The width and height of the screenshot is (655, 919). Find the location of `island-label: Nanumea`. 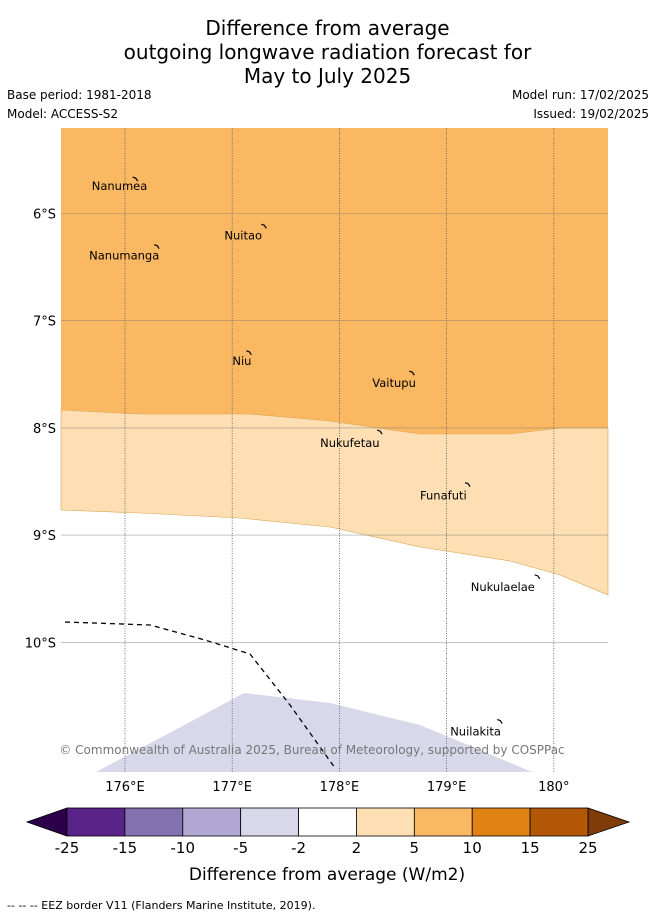

island-label: Nanumea is located at coordinates (120, 186).